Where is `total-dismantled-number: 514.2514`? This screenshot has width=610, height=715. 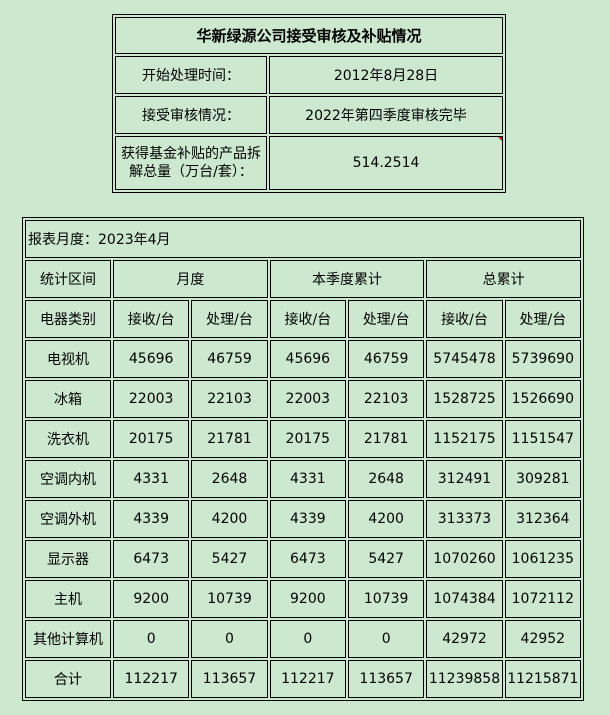
total-dismantled-number: 514.2514 is located at coordinates (386, 163).